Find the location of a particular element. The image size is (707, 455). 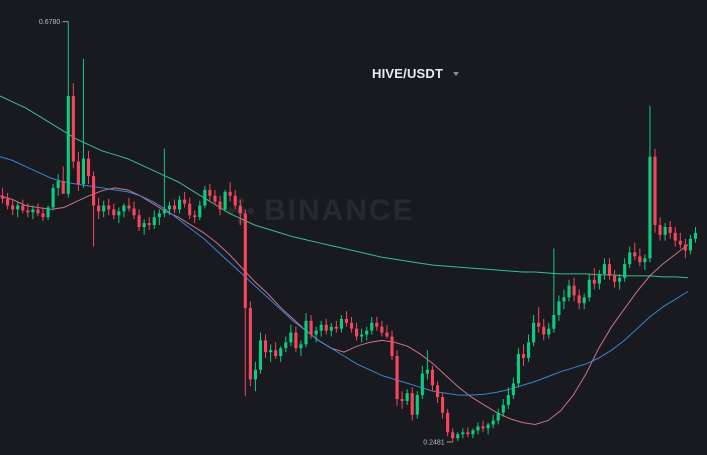

pair-selector: HIVE/USDT is located at coordinates (416, 73).